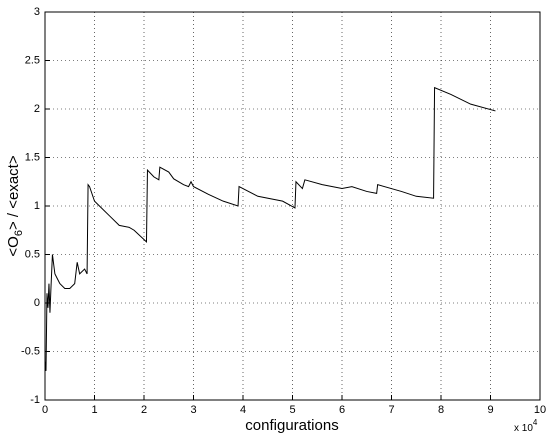 The image size is (550, 436). What do you see at coordinates (37, 12) in the screenshot?
I see `y-tick-label: 3` at bounding box center [37, 12].